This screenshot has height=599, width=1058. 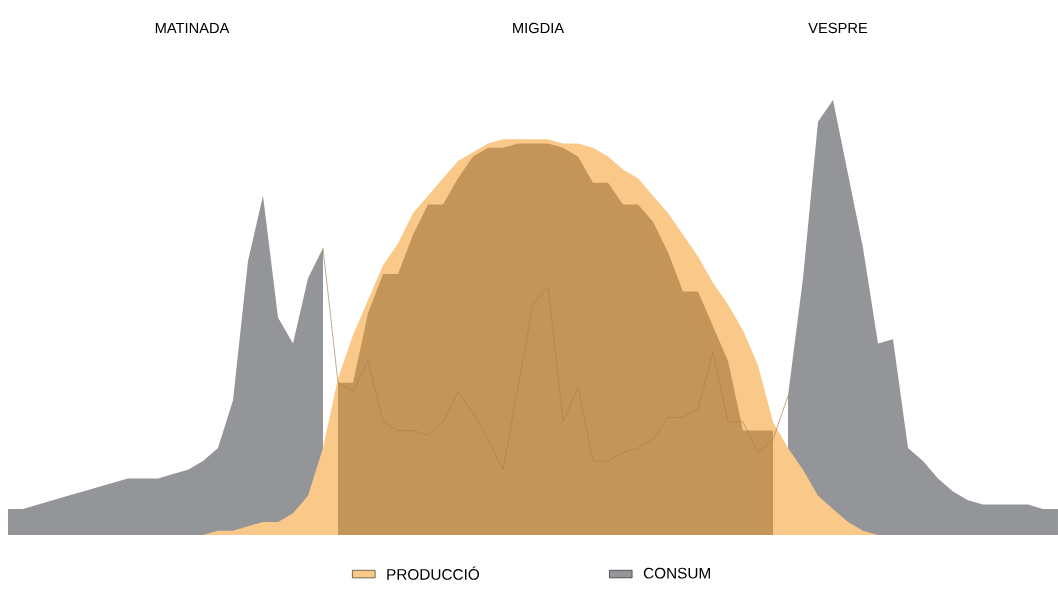 I want to click on text: VESPRE, so click(x=838, y=28).